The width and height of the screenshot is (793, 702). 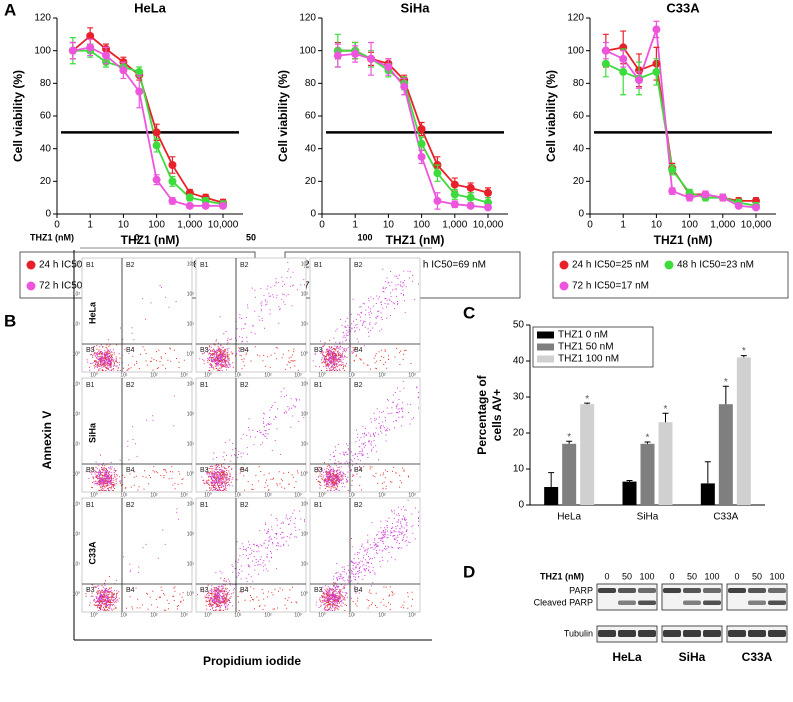 What do you see at coordinates (583, 335) in the screenshot?
I see `legend-label: THZ1 0 nM` at bounding box center [583, 335].